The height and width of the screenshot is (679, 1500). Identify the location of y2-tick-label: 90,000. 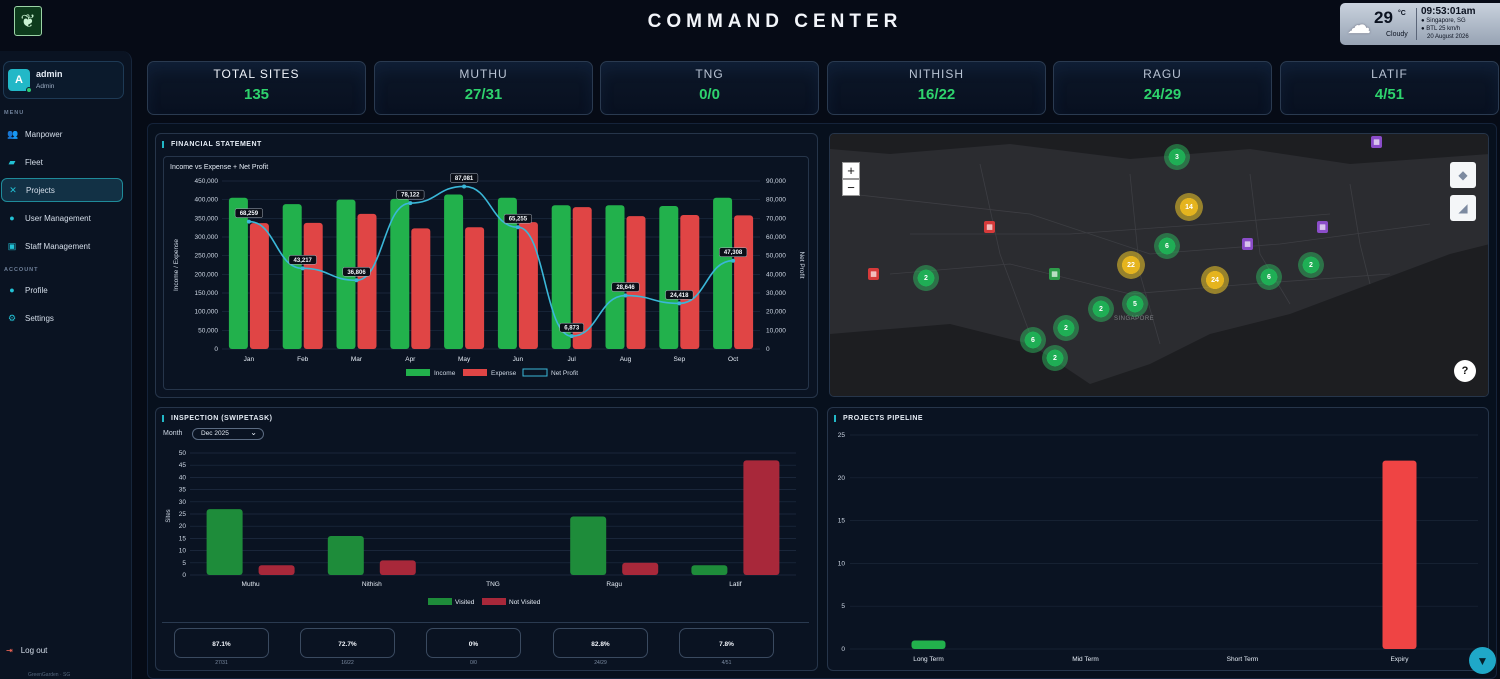
(776, 181).